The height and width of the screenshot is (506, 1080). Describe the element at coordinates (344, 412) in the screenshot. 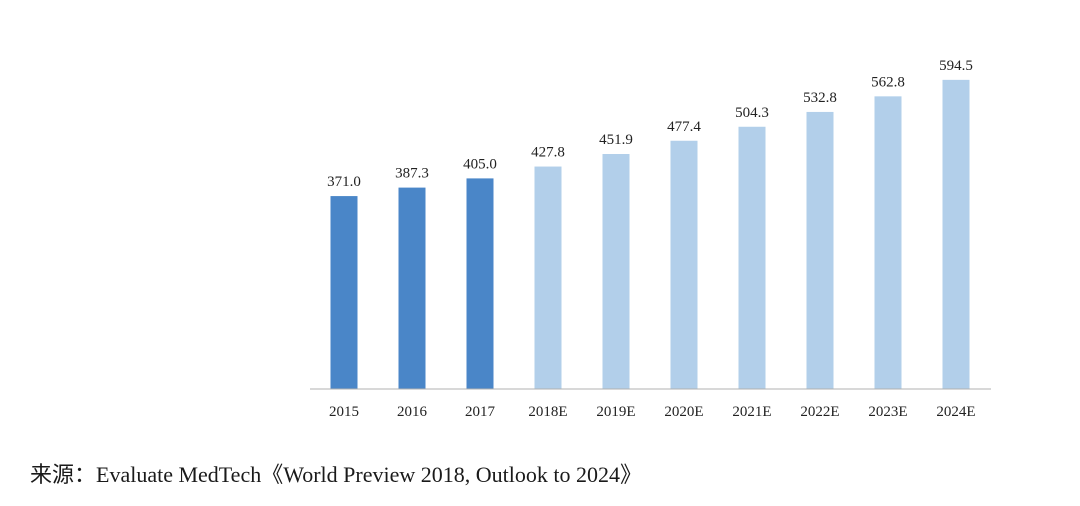

I see `x-tick-label-2015: 2015` at that location.